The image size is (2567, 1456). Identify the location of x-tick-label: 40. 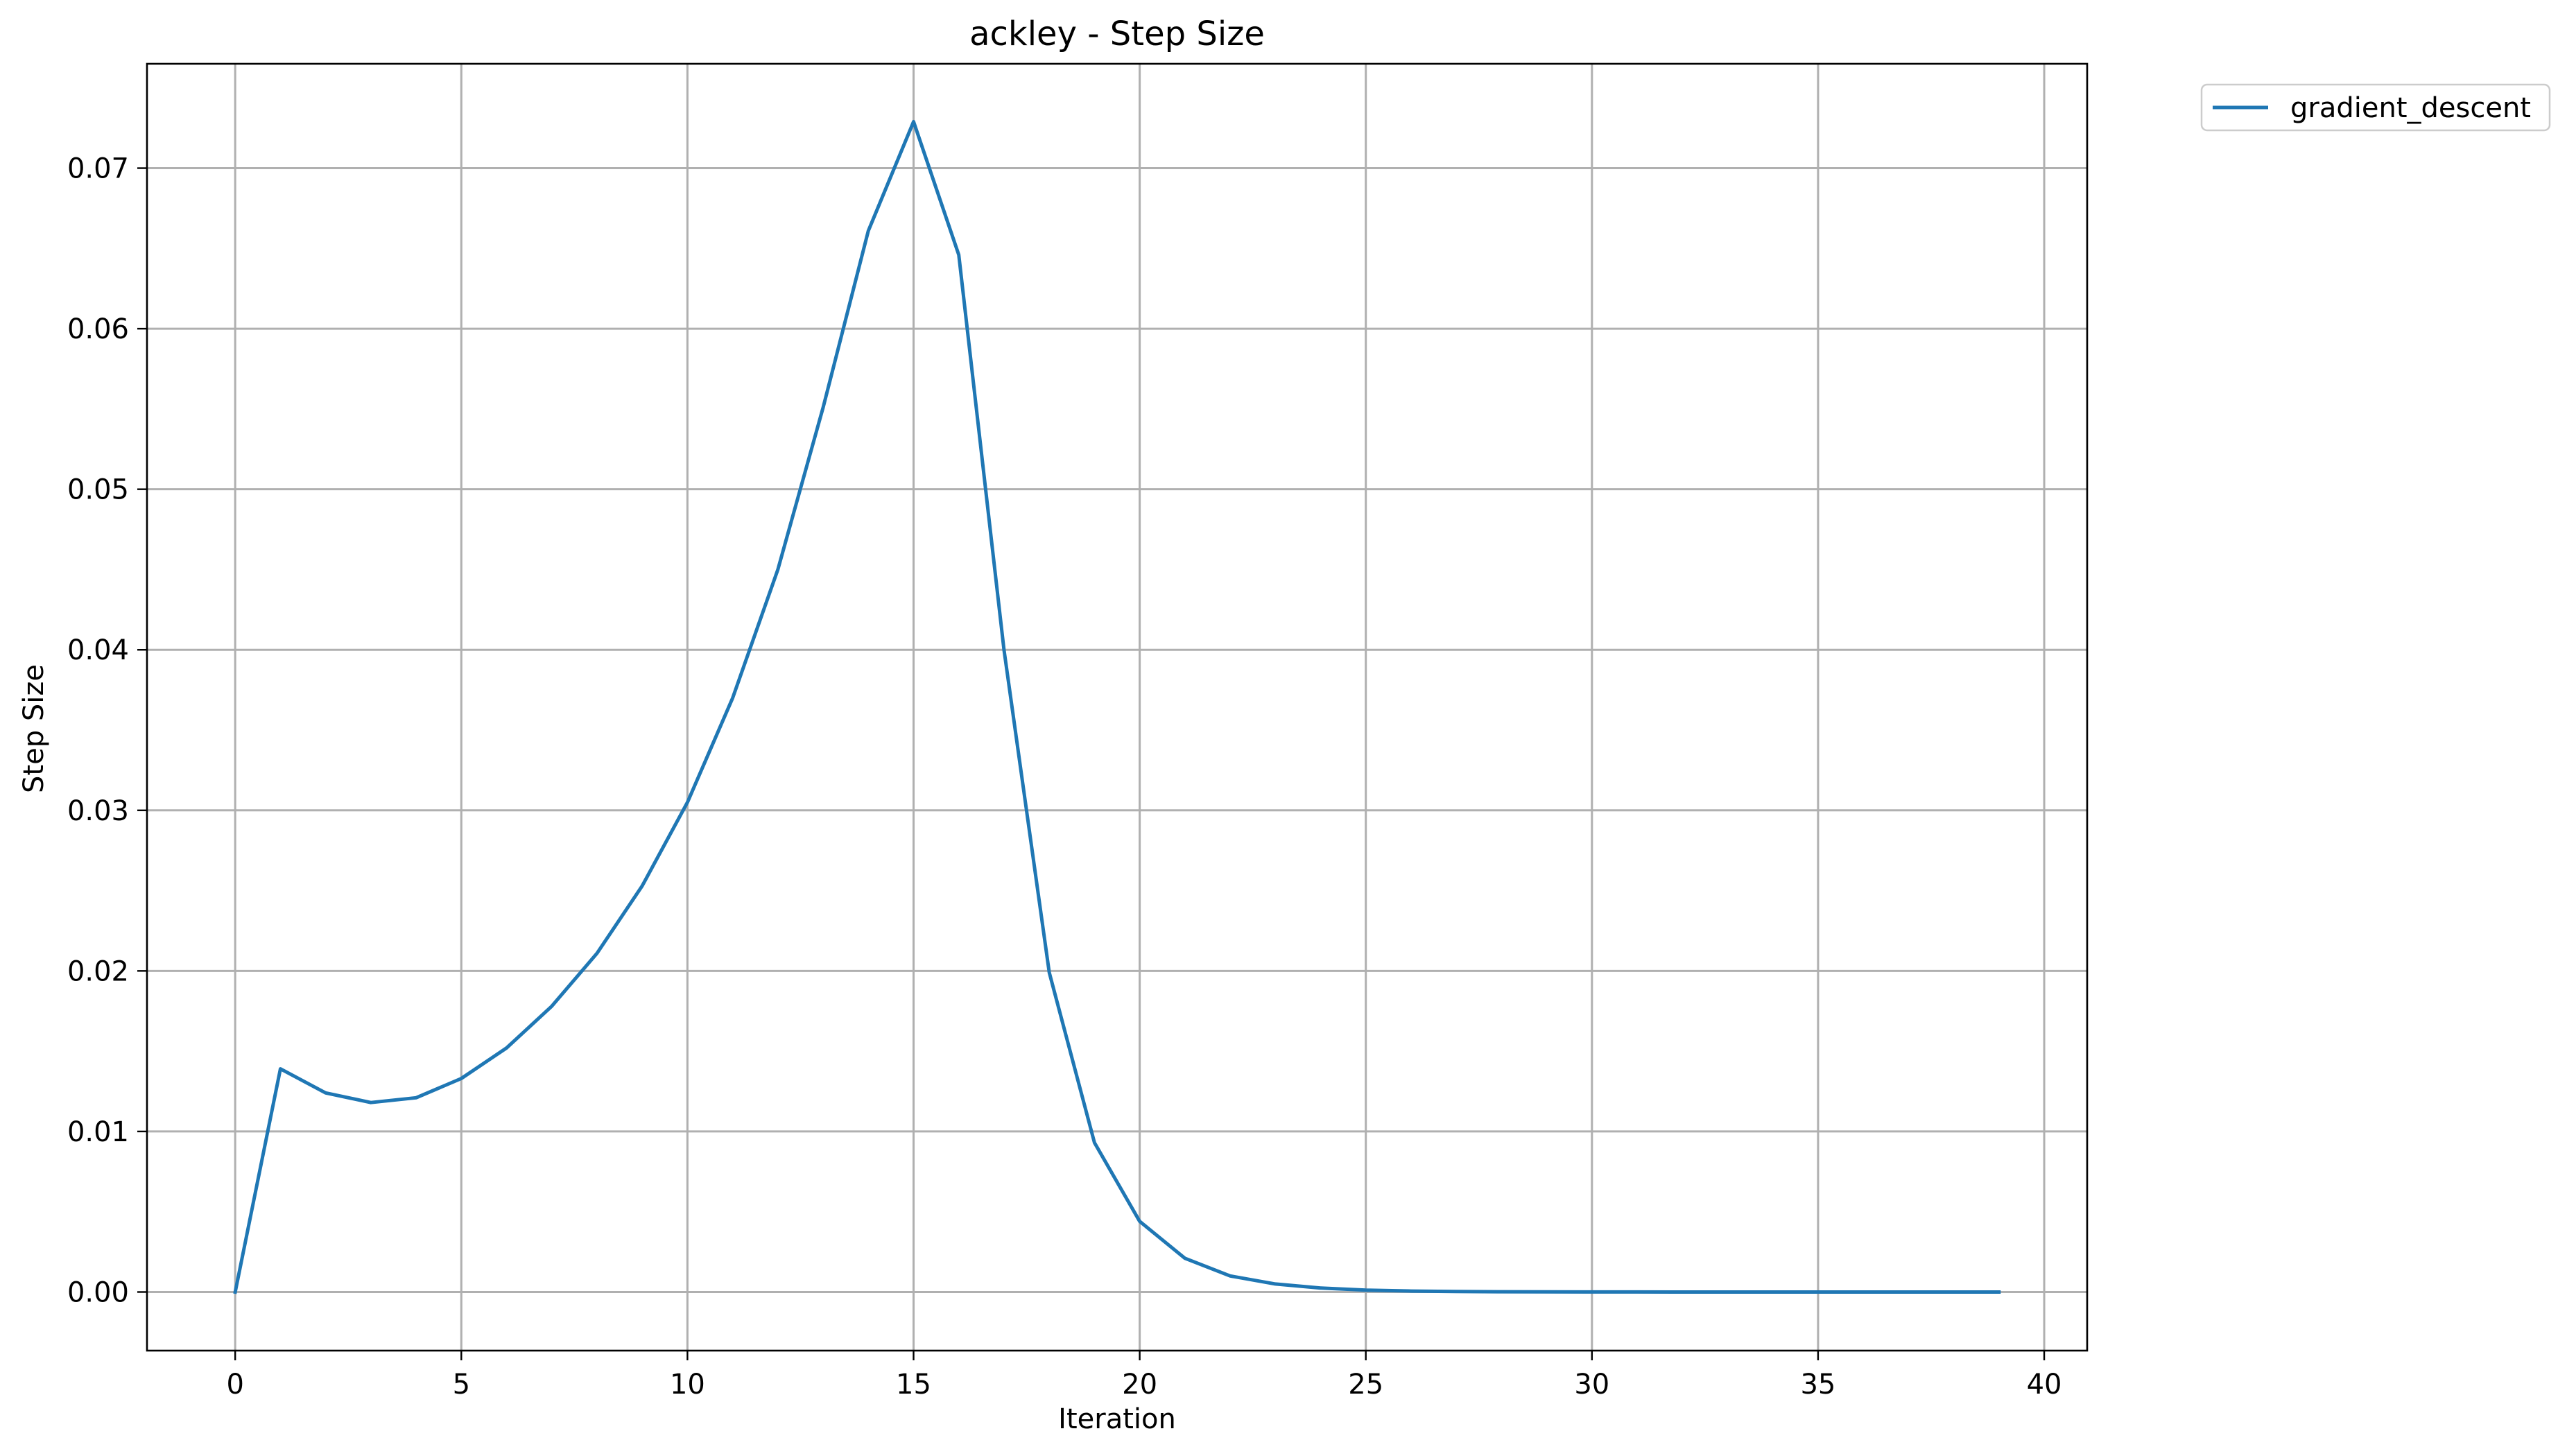
(2044, 1385).